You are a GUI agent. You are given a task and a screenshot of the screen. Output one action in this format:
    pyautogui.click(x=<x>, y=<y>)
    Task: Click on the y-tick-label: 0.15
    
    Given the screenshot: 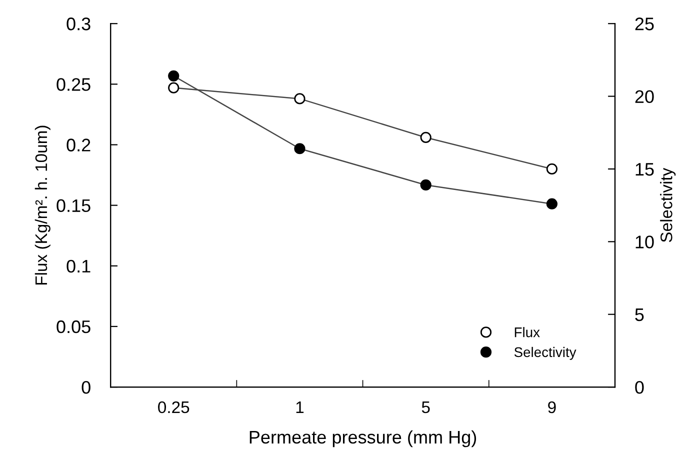 What is the action you would take?
    pyautogui.click(x=73, y=205)
    